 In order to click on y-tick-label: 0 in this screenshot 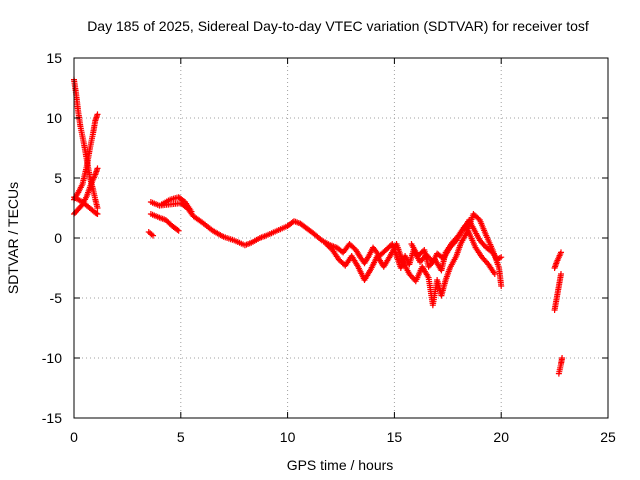, I will do `click(58, 238)`.